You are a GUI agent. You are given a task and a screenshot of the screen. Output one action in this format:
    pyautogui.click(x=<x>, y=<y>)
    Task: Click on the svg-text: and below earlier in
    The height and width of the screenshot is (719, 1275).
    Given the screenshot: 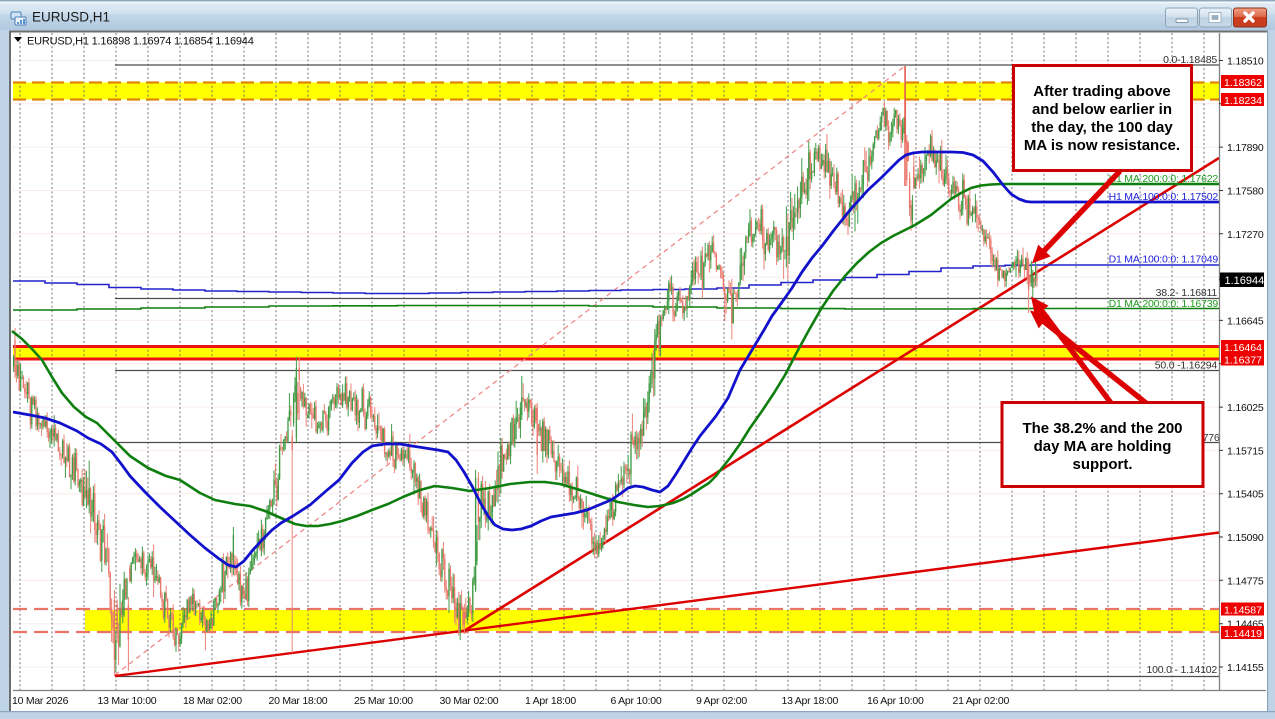 What is the action you would take?
    pyautogui.click(x=1102, y=109)
    